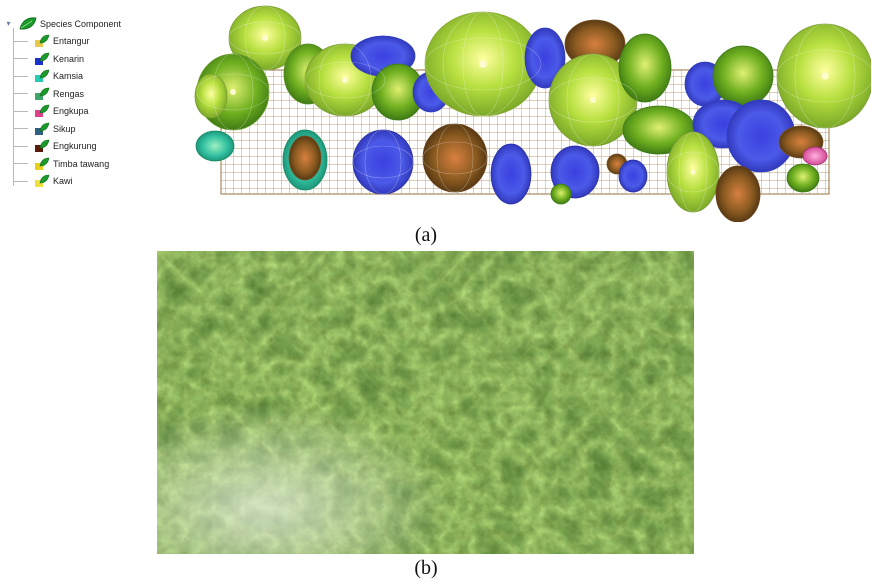 Image resolution: width=872 pixels, height=585 pixels. I want to click on tree-item-kawi: Kawi, so click(43, 181).